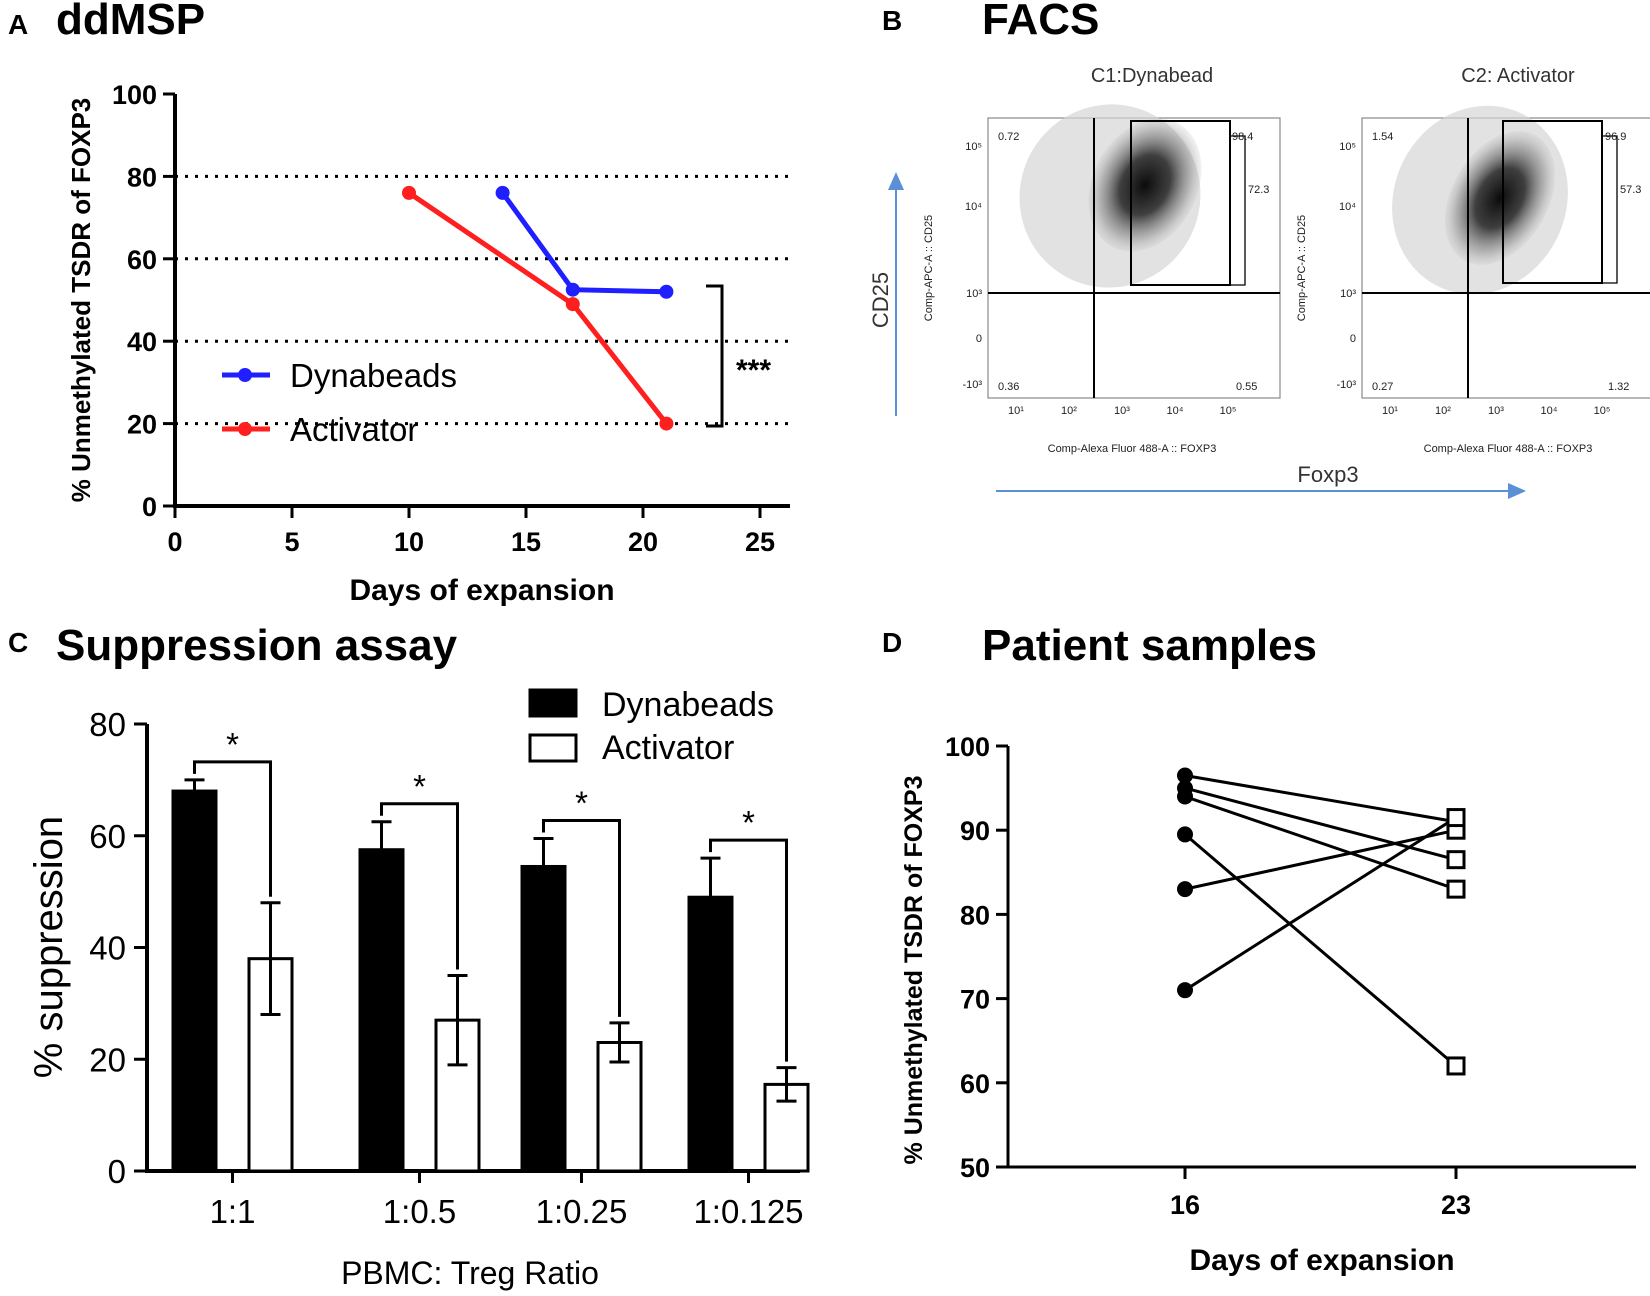 This screenshot has width=1650, height=1296. What do you see at coordinates (975, 915) in the screenshot?
I see `d-y-tick-label: 80` at bounding box center [975, 915].